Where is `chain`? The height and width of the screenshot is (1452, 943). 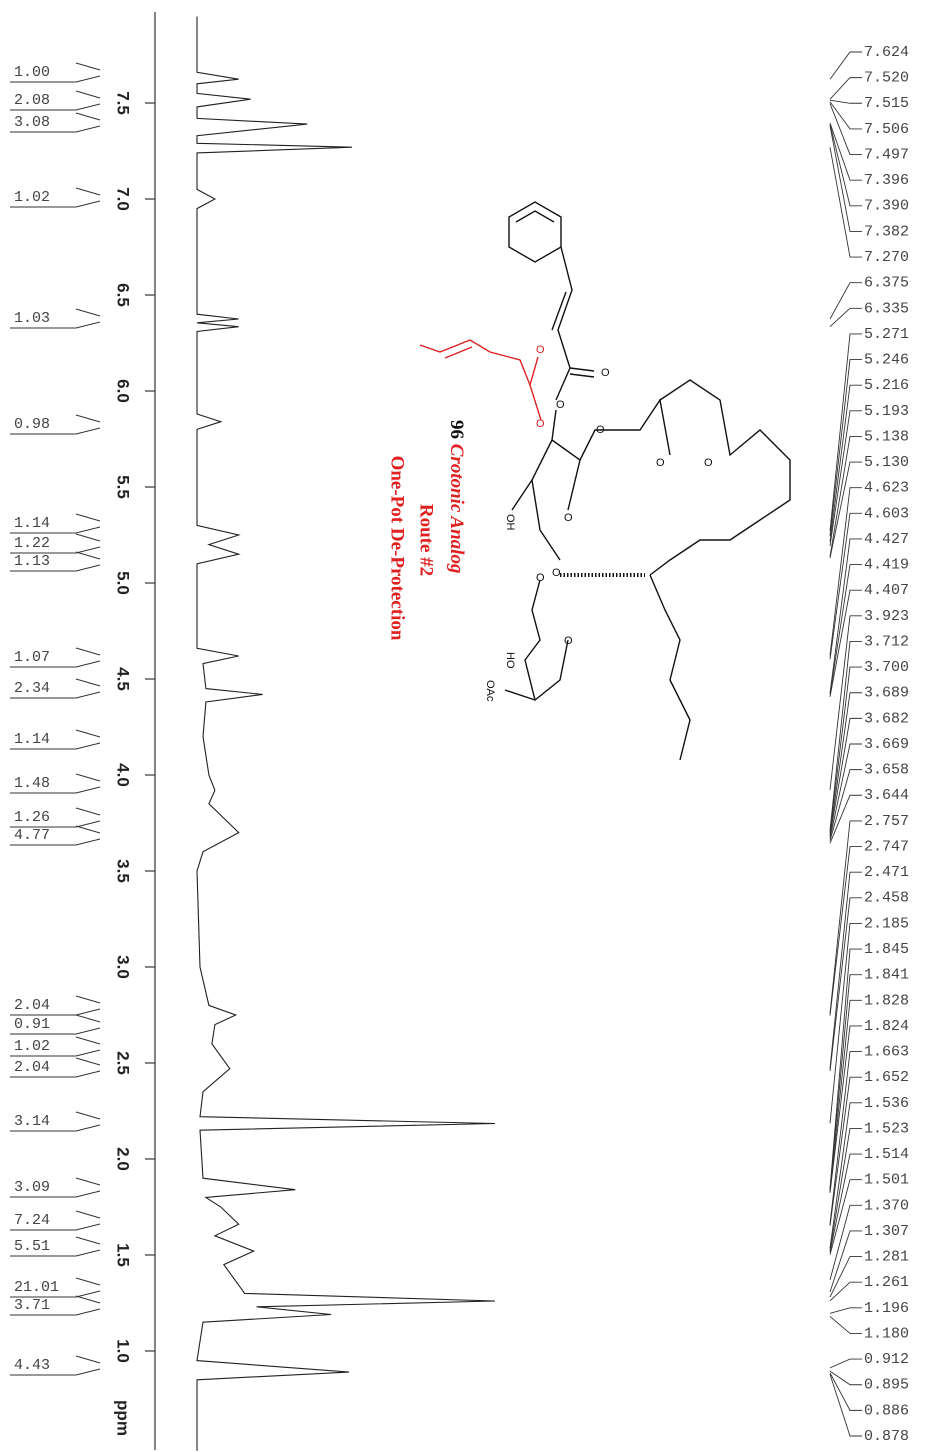 chain is located at coordinates (670, 667).